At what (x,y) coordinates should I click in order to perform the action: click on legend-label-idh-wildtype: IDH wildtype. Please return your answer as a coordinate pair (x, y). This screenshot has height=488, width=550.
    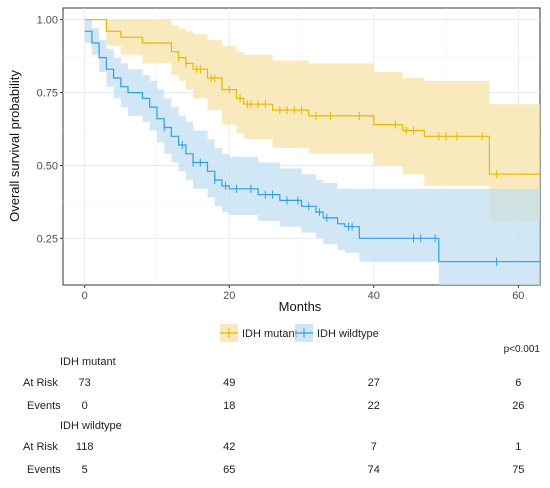
    Looking at the image, I should click on (348, 334).